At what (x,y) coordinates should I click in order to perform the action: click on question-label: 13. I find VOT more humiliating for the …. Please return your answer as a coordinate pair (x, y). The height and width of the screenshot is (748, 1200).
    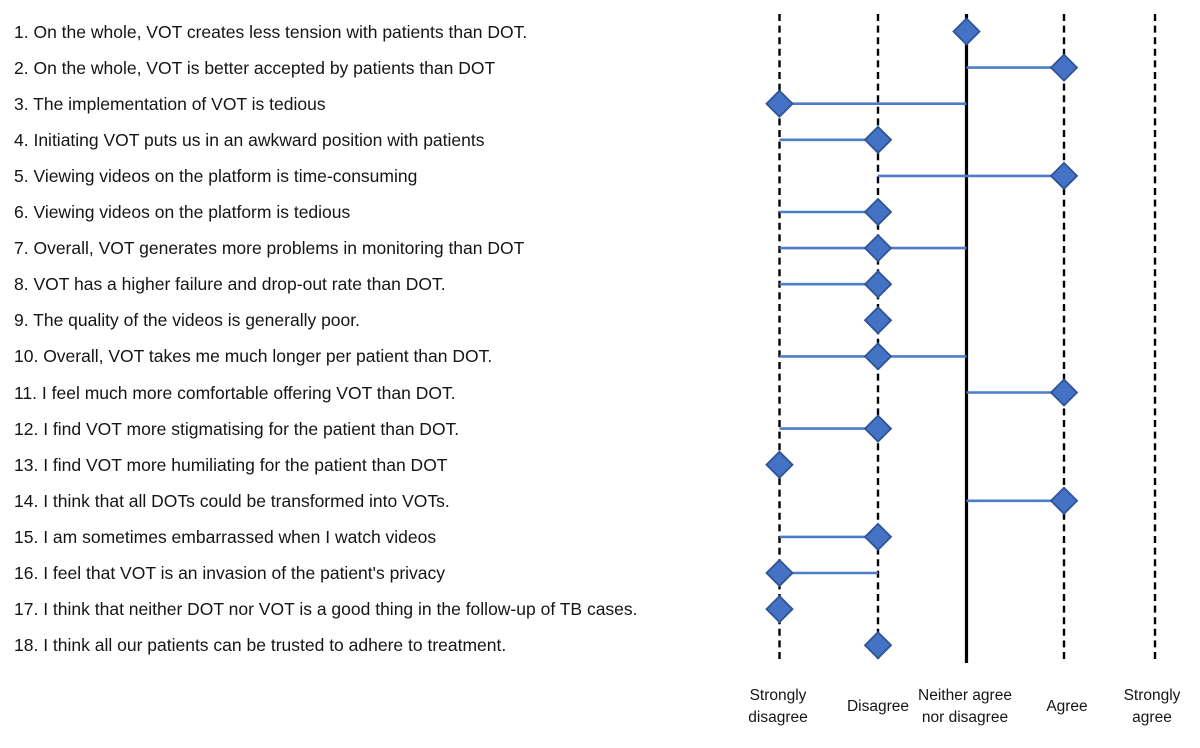
    Looking at the image, I should click on (231, 464).